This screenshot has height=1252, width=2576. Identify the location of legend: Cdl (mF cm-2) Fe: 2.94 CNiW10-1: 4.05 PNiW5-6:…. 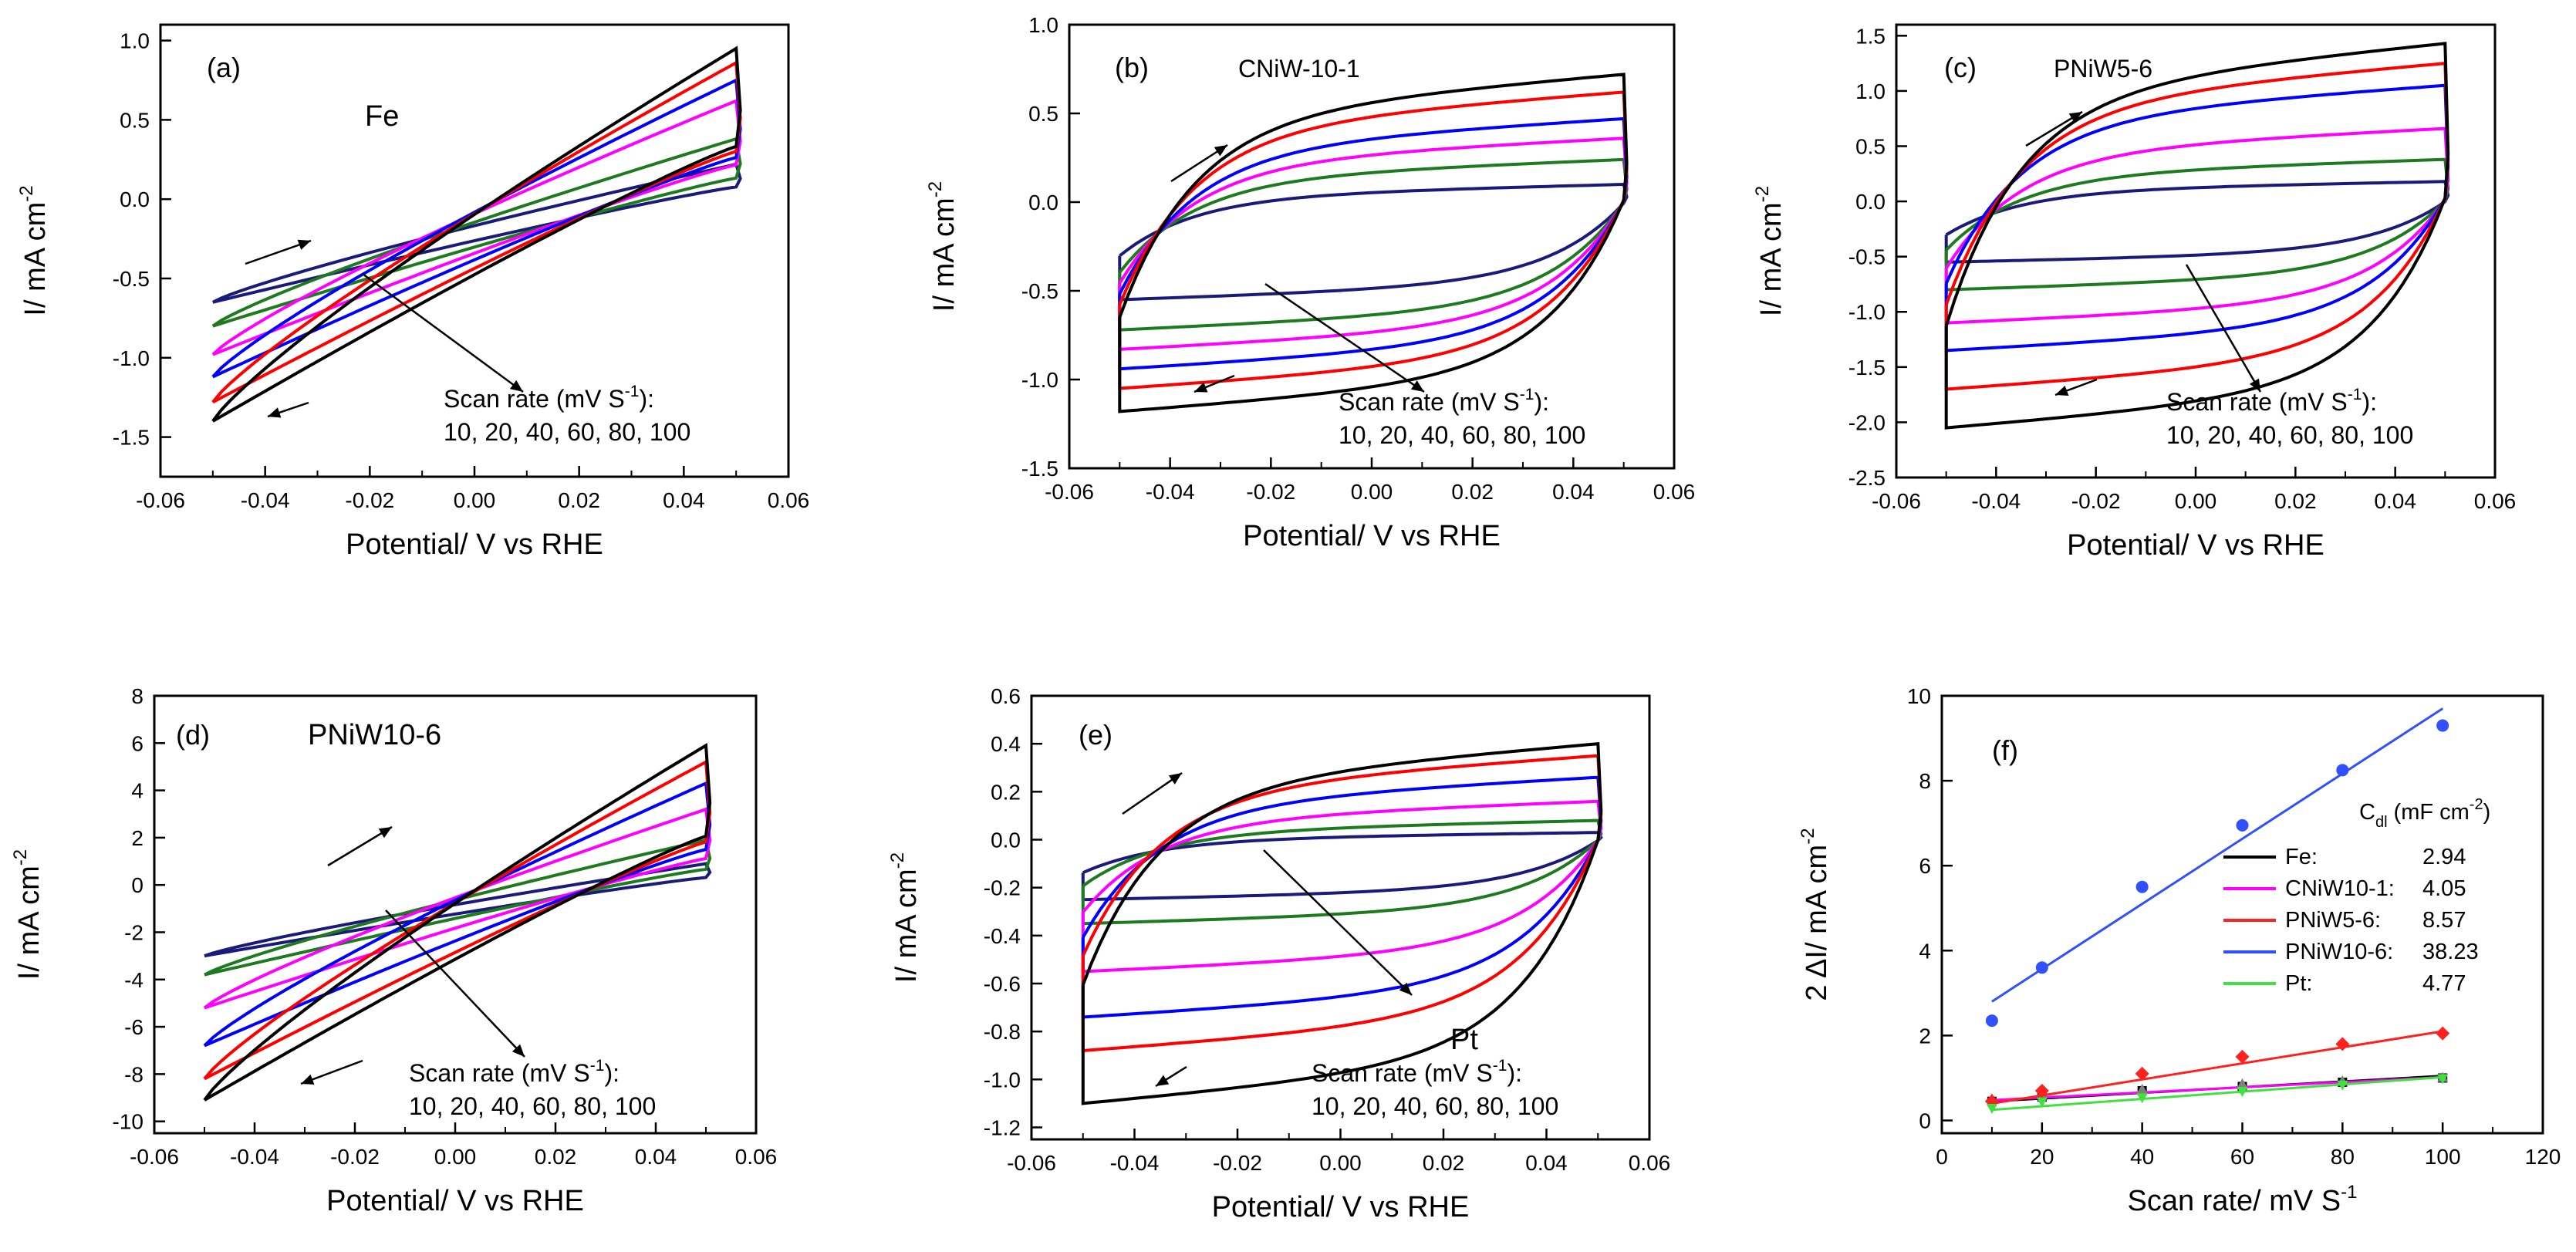
(2356, 896).